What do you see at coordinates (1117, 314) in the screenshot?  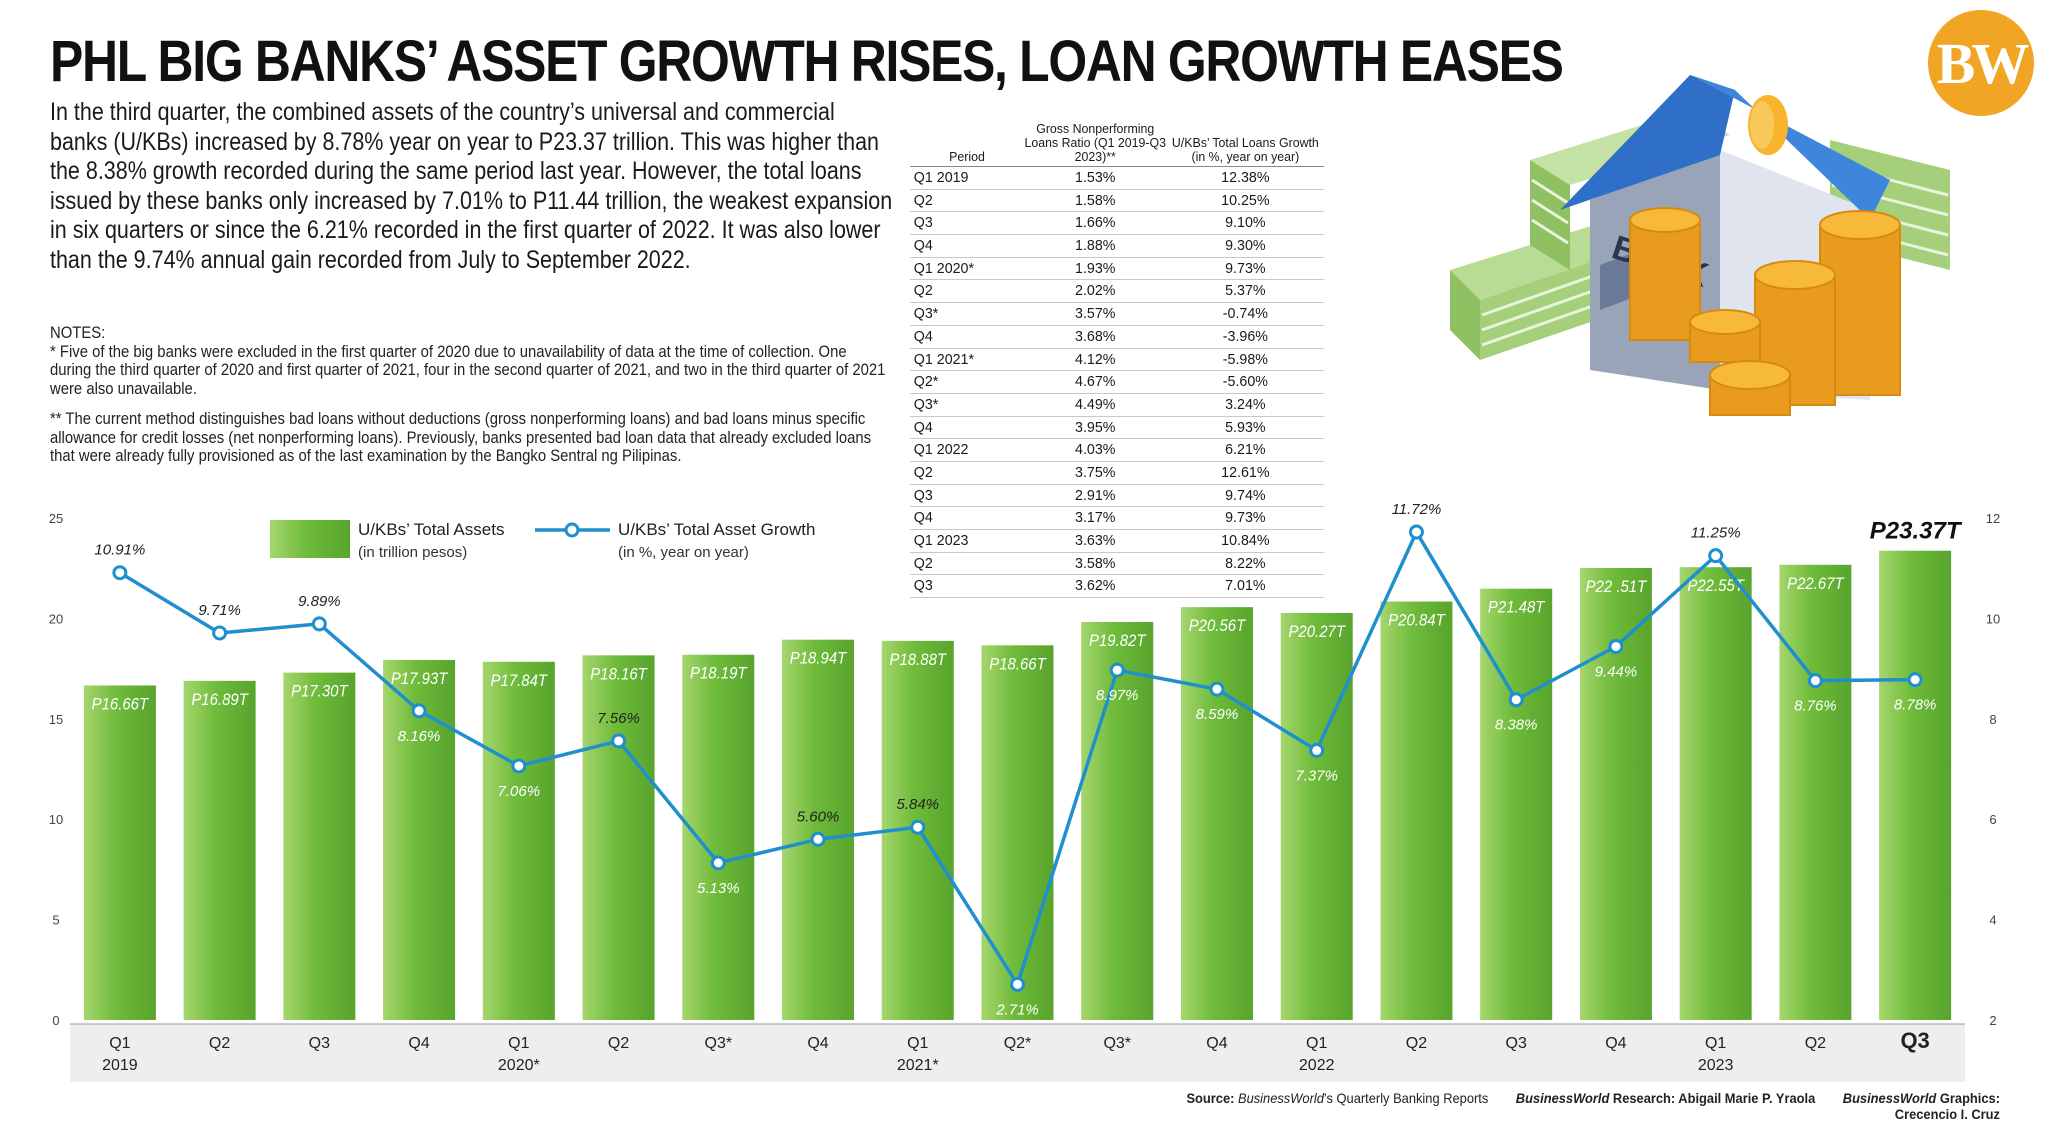 I see `table-row: Q3* 3.57% -0.74%` at bounding box center [1117, 314].